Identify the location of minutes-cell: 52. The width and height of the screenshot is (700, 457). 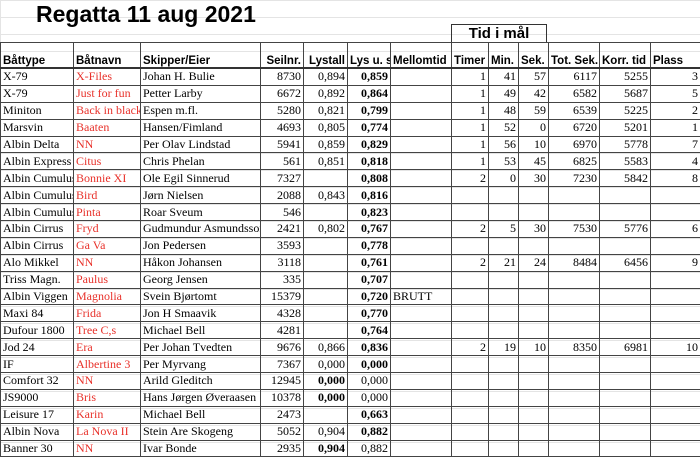
(504, 127).